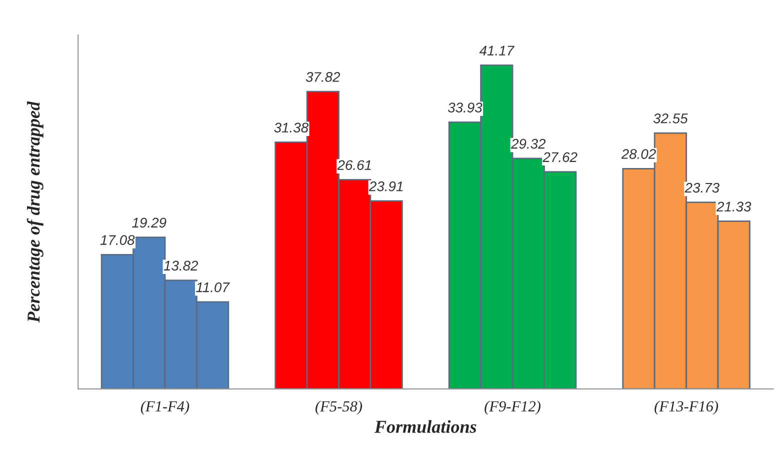 This screenshot has width=781, height=456. Describe the element at coordinates (291, 127) in the screenshot. I see `data-label: 31.38` at that location.